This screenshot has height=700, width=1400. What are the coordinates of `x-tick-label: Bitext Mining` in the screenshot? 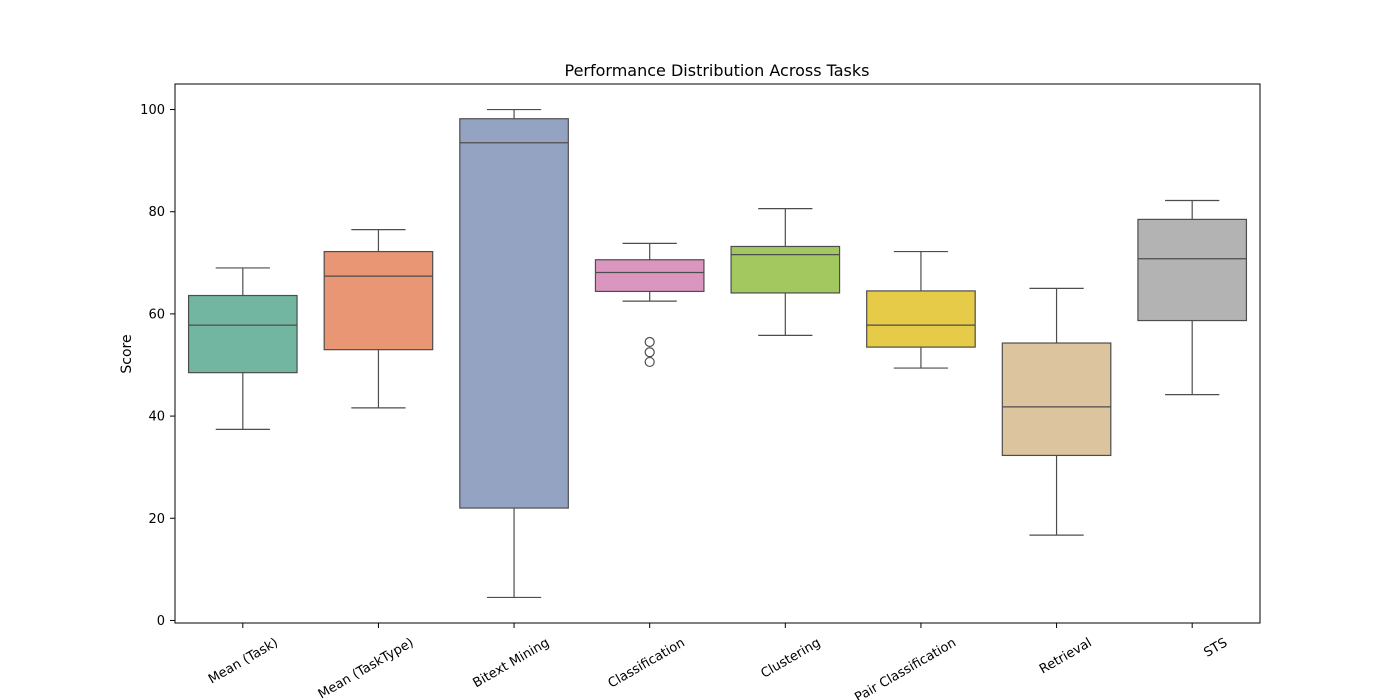 It's located at (512, 663).